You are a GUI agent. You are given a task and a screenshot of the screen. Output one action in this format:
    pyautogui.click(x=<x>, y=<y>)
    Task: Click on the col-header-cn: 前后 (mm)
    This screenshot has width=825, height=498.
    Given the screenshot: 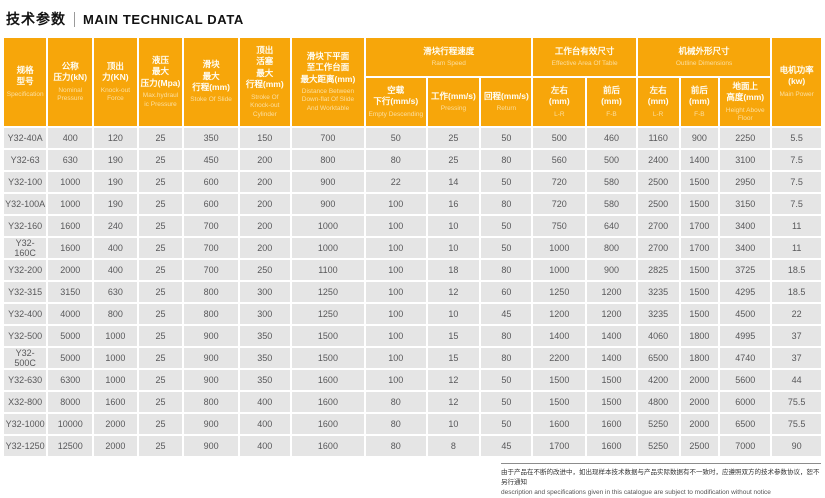 What is the action you would take?
    pyautogui.click(x=611, y=95)
    